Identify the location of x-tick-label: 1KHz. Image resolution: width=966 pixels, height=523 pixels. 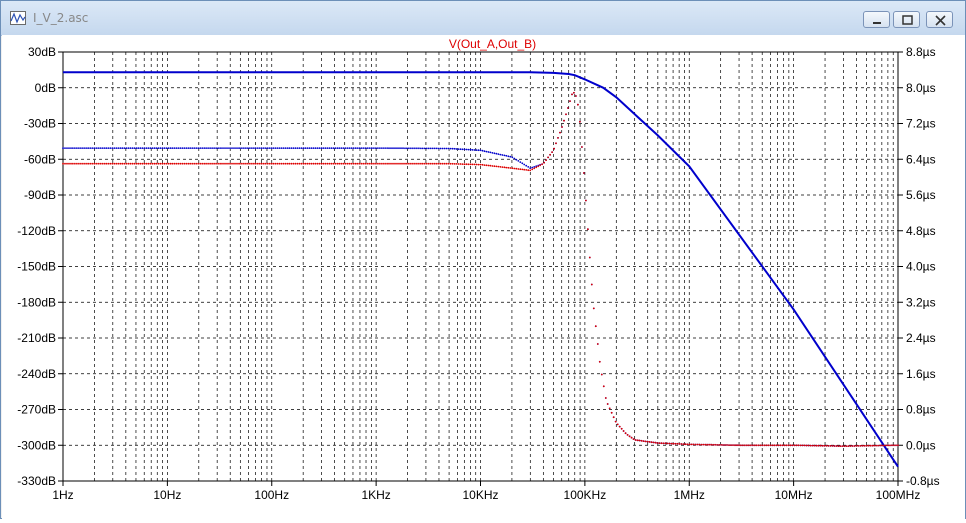
(375, 495).